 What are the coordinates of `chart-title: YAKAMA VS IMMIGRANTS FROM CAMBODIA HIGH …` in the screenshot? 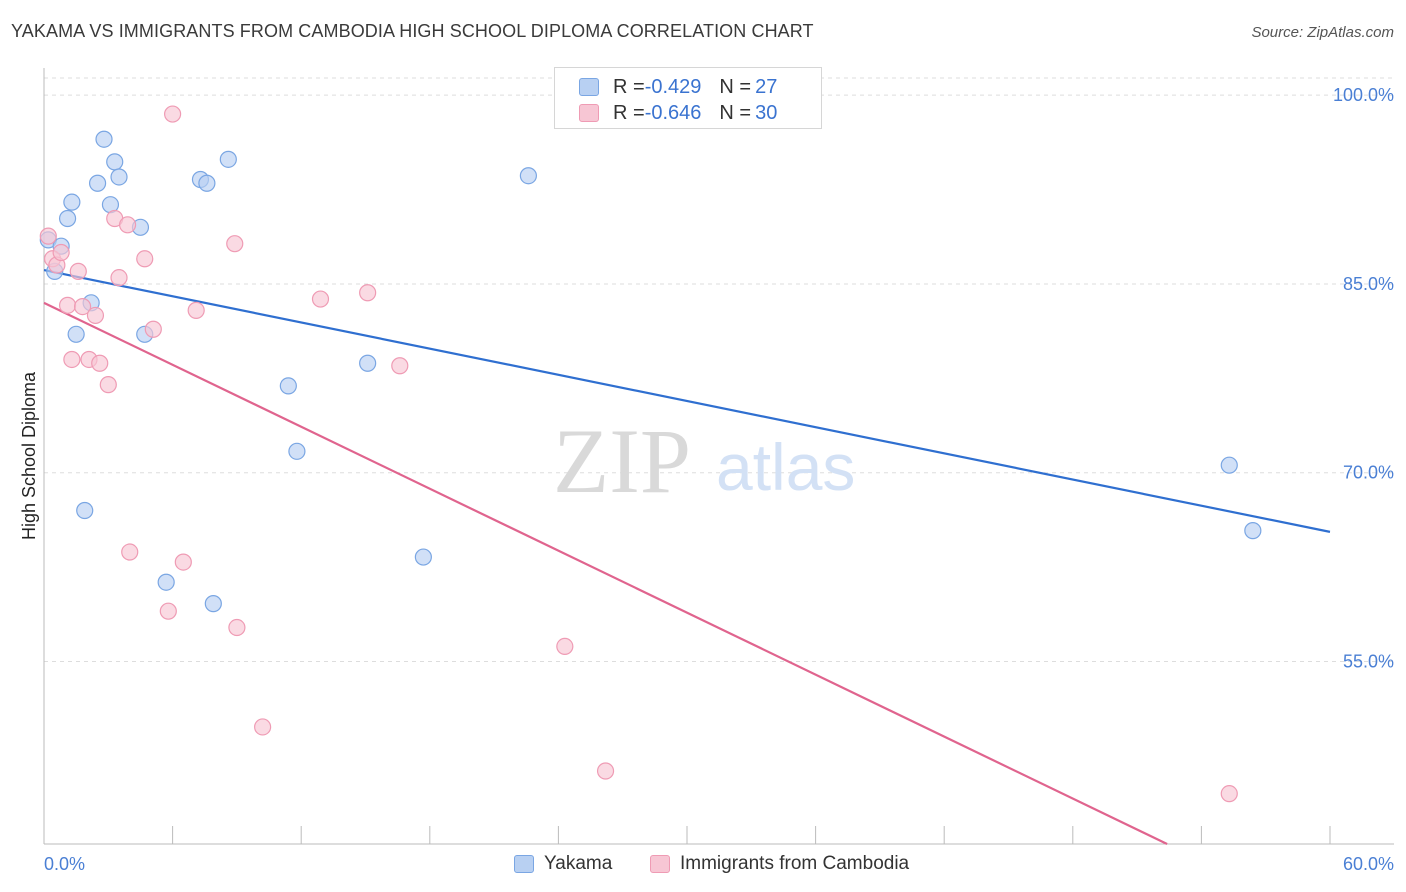 It's located at (412, 31).